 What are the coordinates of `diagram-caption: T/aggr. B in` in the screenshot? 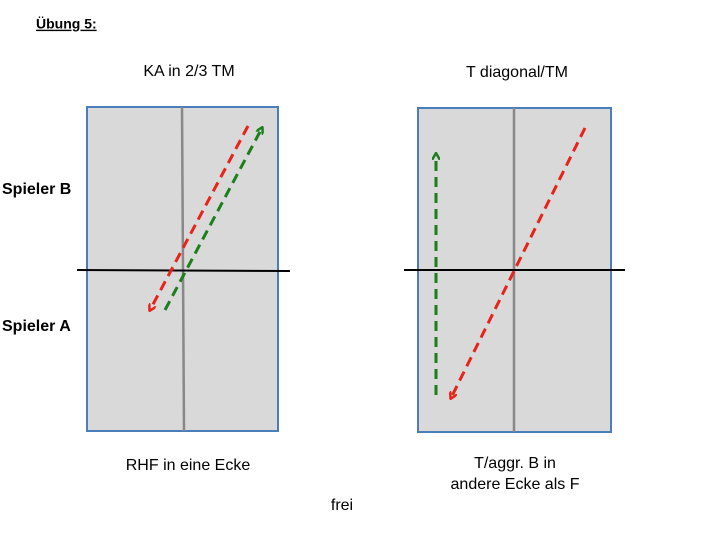 It's located at (515, 463).